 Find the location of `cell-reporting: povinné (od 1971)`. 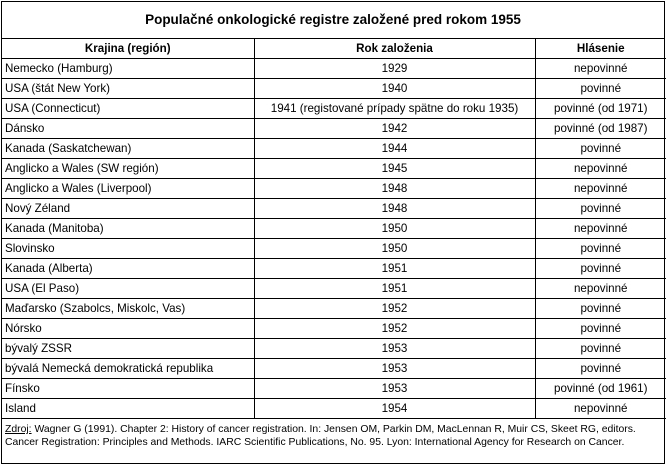

cell-reporting: povinné (od 1971) is located at coordinates (600, 108).